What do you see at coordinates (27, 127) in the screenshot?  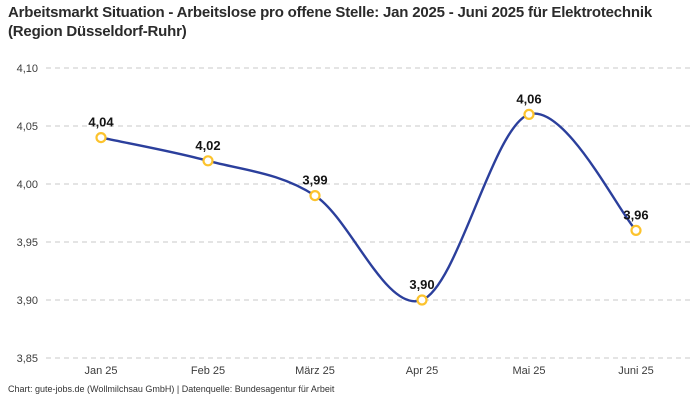 I see `y-axis-tick-label: 4,05` at bounding box center [27, 127].